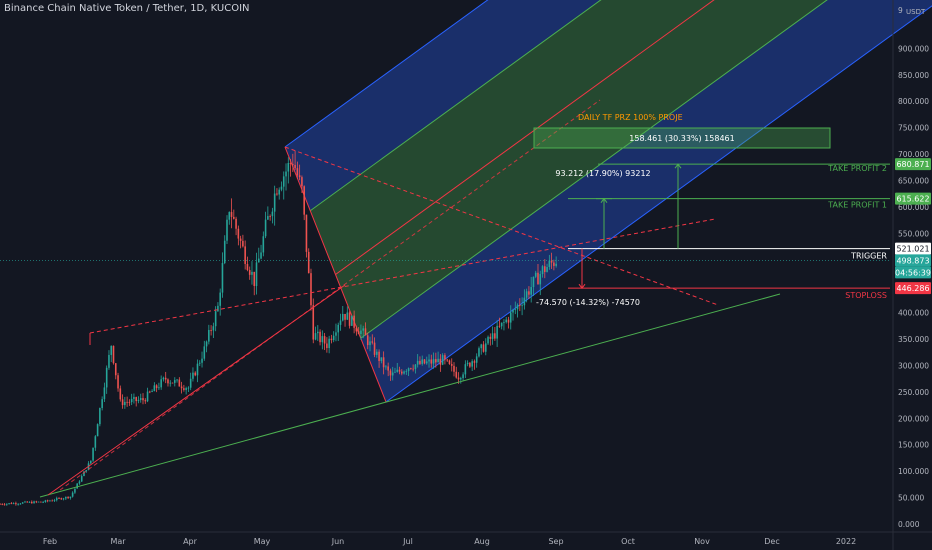 The width and height of the screenshot is (932, 550). What do you see at coordinates (50, 541) in the screenshot?
I see `time-axis-tick: Feb` at bounding box center [50, 541].